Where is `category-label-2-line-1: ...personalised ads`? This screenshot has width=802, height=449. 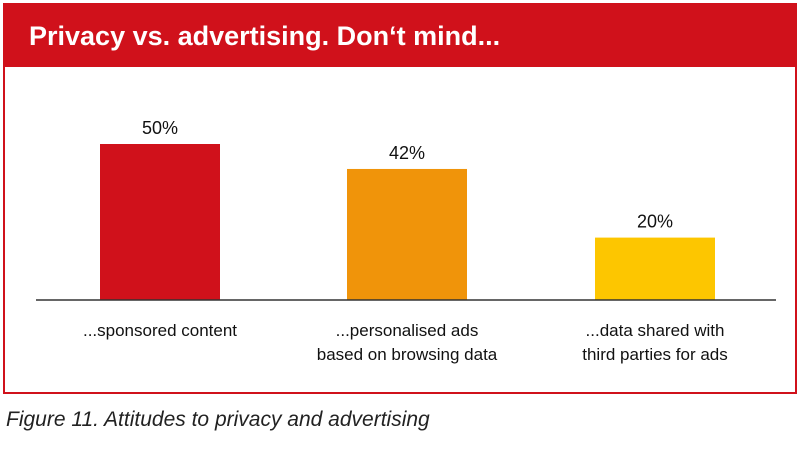 category-label-2-line-1: ...personalised ads is located at coordinates (407, 330).